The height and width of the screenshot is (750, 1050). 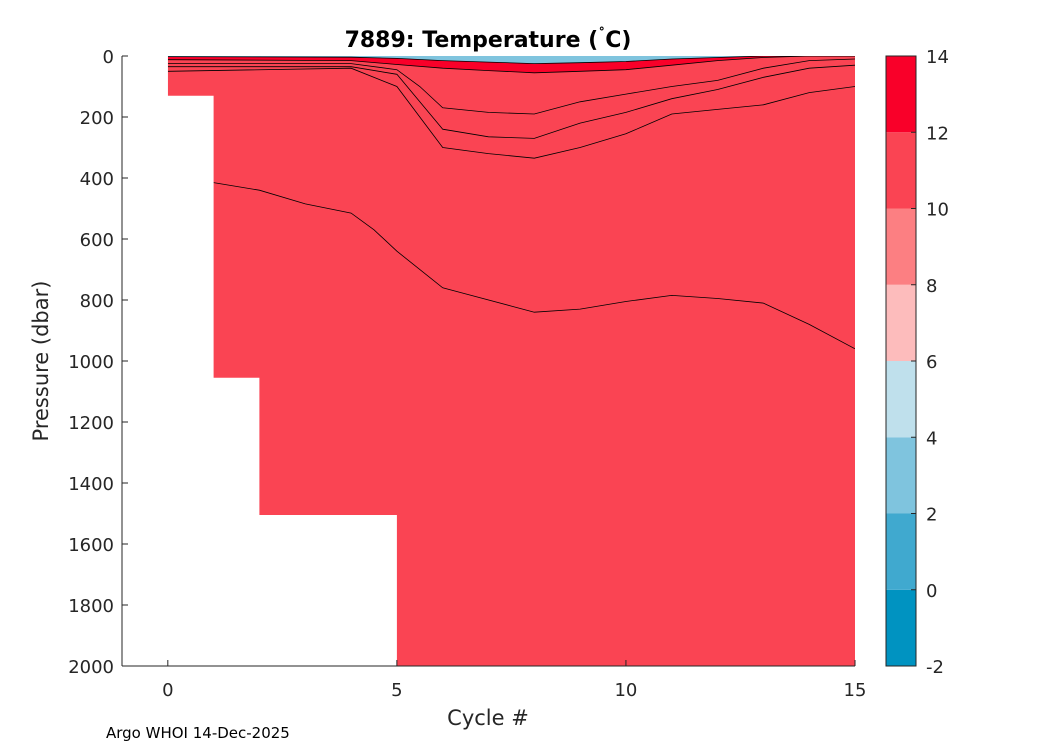 What do you see at coordinates (488, 718) in the screenshot?
I see `x-axis-label: Cycle #` at bounding box center [488, 718].